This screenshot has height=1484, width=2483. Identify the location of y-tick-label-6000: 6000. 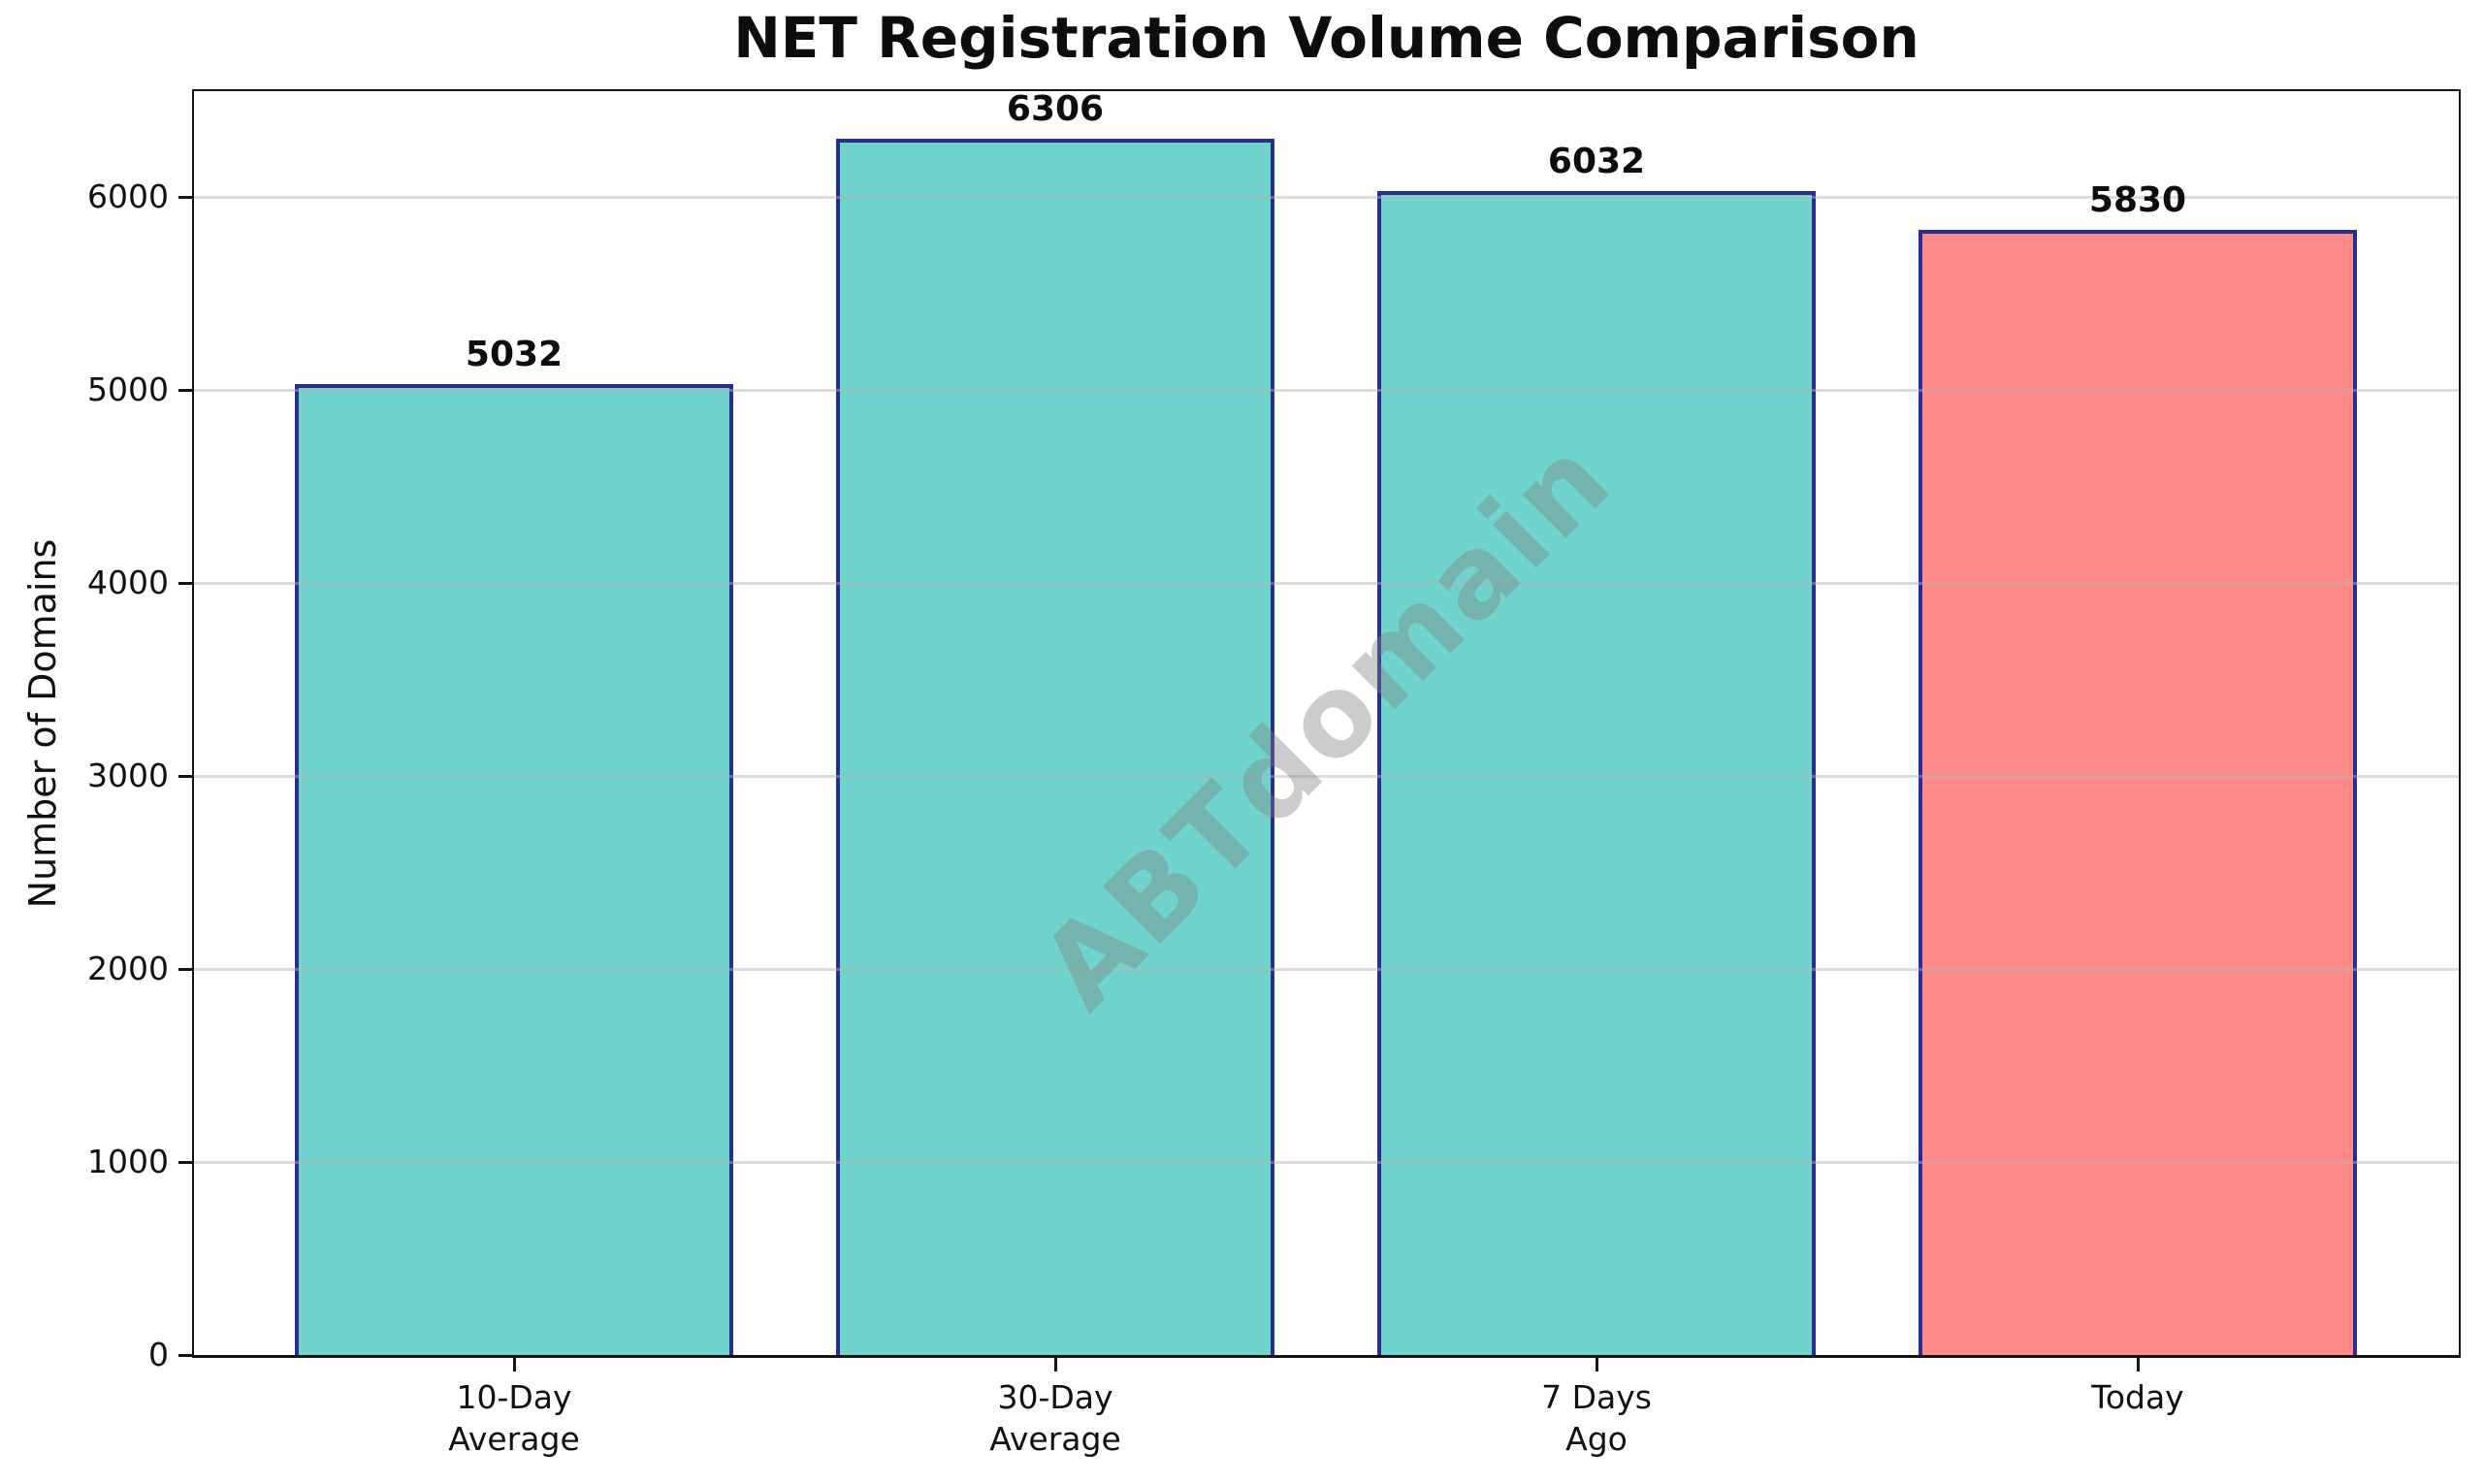
(128, 196).